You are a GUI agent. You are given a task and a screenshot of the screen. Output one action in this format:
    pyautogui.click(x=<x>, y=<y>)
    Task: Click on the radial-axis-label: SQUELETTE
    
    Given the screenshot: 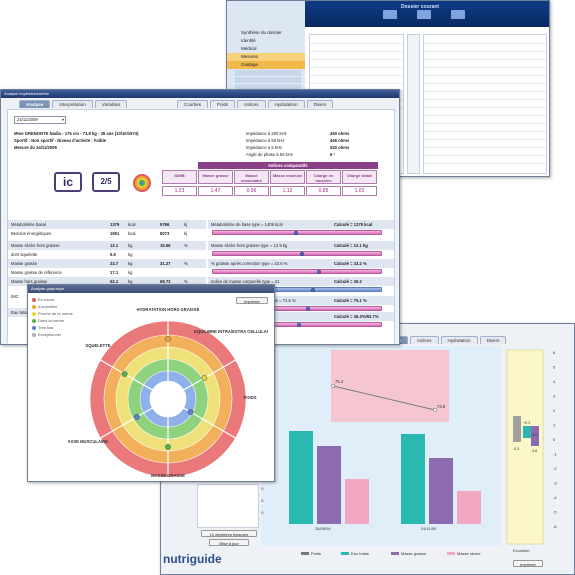 What is the action you would take?
    pyautogui.click(x=97, y=345)
    